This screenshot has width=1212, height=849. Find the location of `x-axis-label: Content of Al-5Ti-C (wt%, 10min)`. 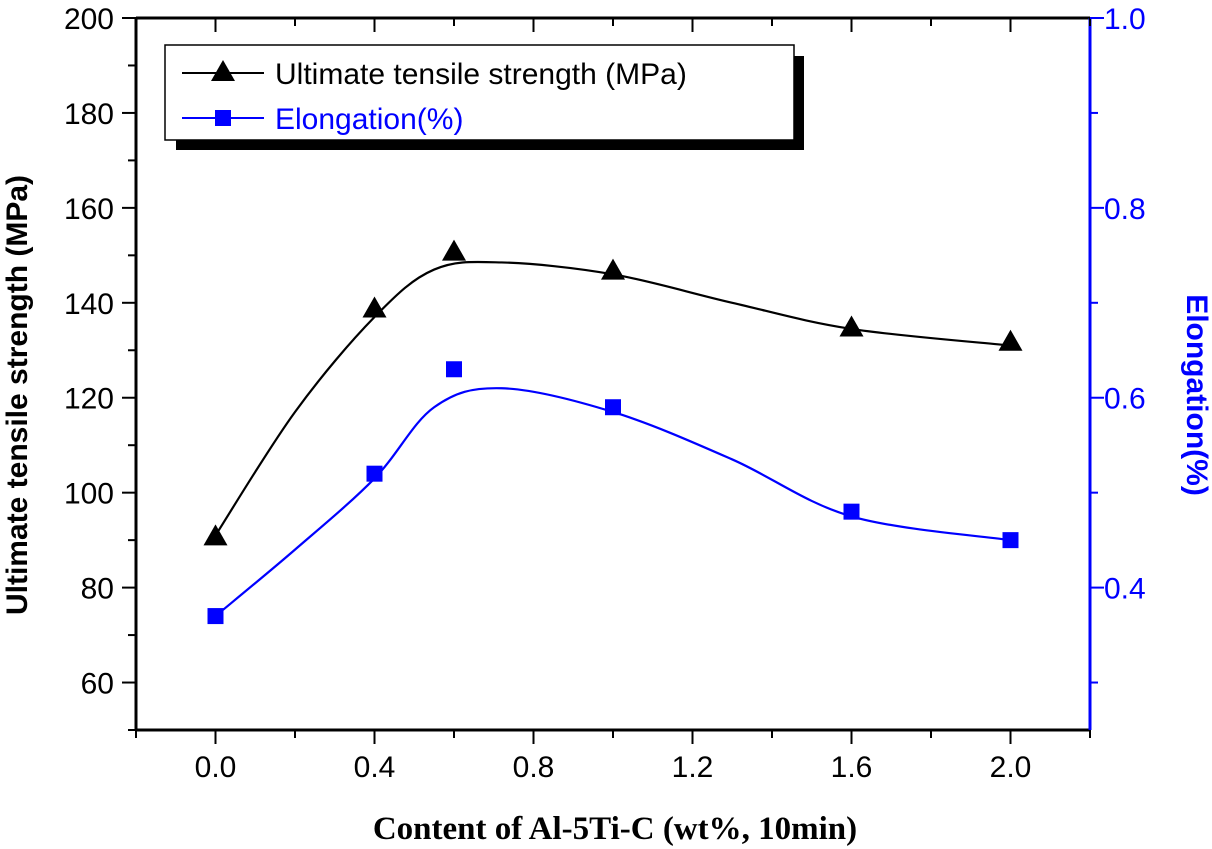

x-axis-label: Content of Al-5Ti-C (wt%, 10min) is located at coordinates (615, 829).